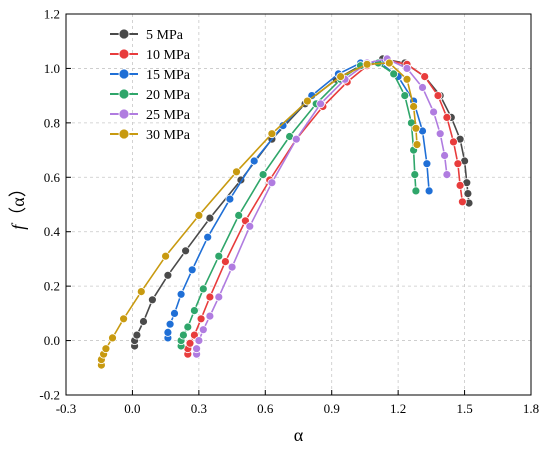 The image size is (550, 449). Describe the element at coordinates (52, 68) in the screenshot. I see `y-tick-label: 1.0` at that location.